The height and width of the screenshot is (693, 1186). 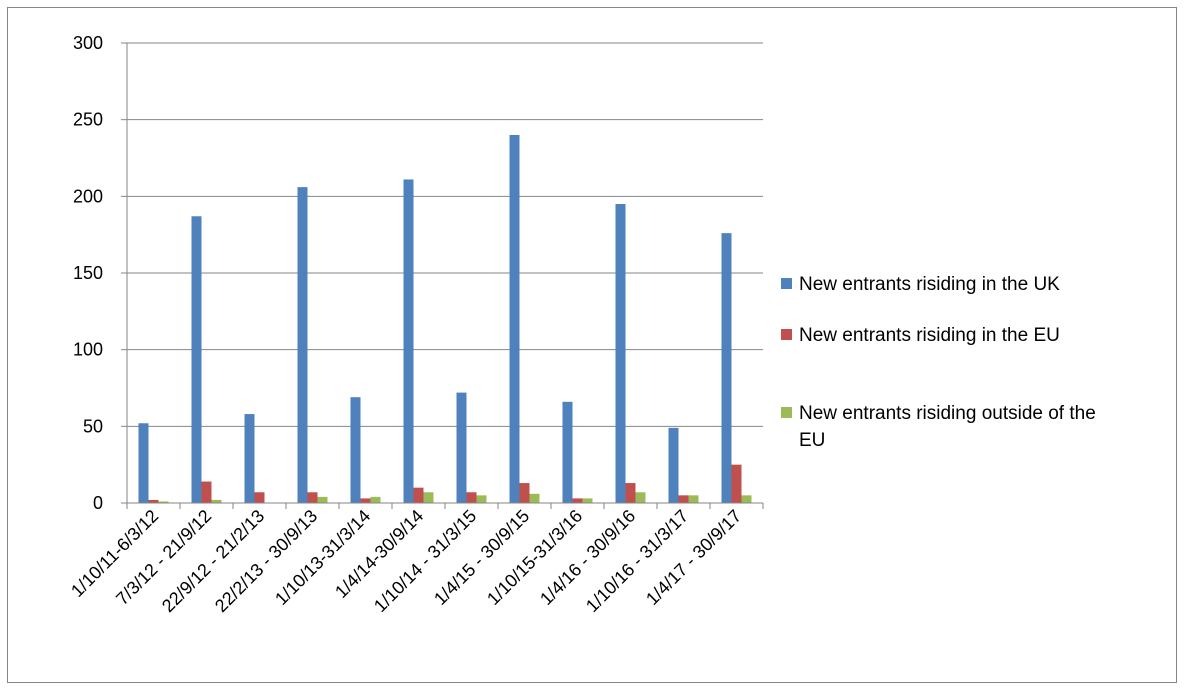 I want to click on x-tick-label: 1/10/15-31/3/16, so click(x=534, y=557).